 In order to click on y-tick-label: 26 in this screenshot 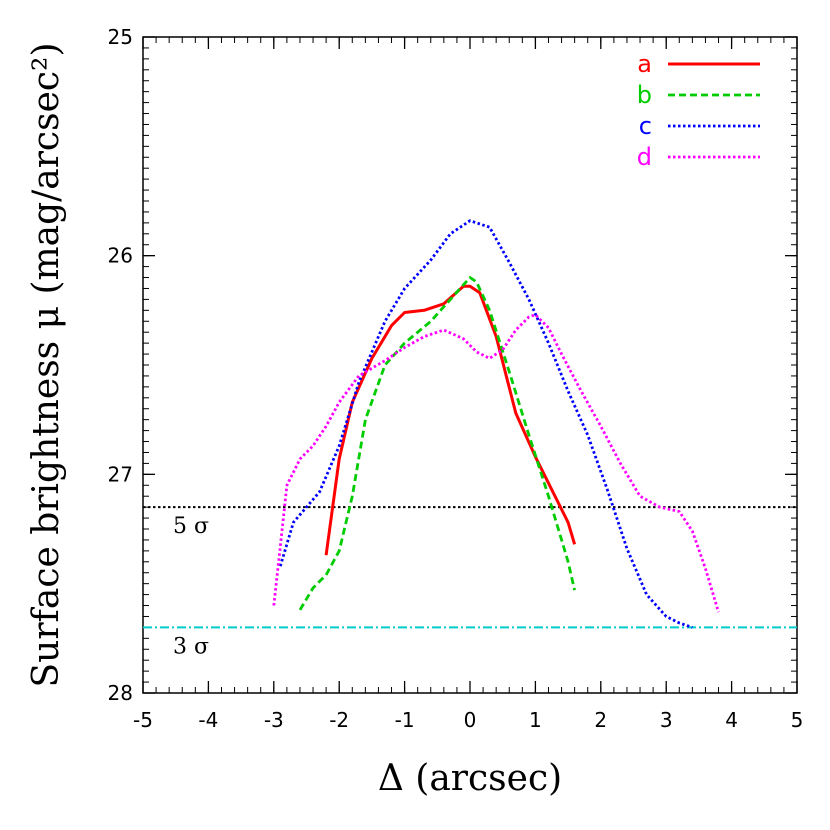, I will do `click(120, 256)`.